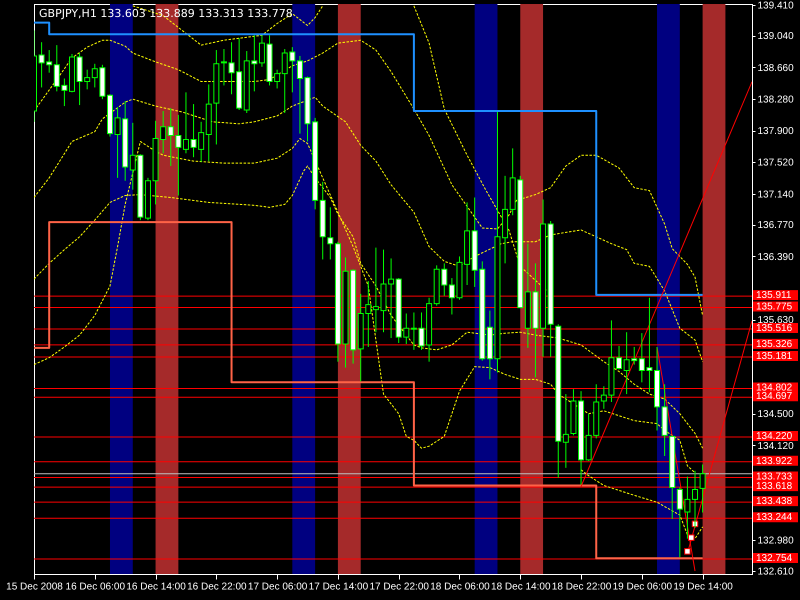  What do you see at coordinates (774, 388) in the screenshot?
I see `ref-line-label: 134.802` at bounding box center [774, 388].